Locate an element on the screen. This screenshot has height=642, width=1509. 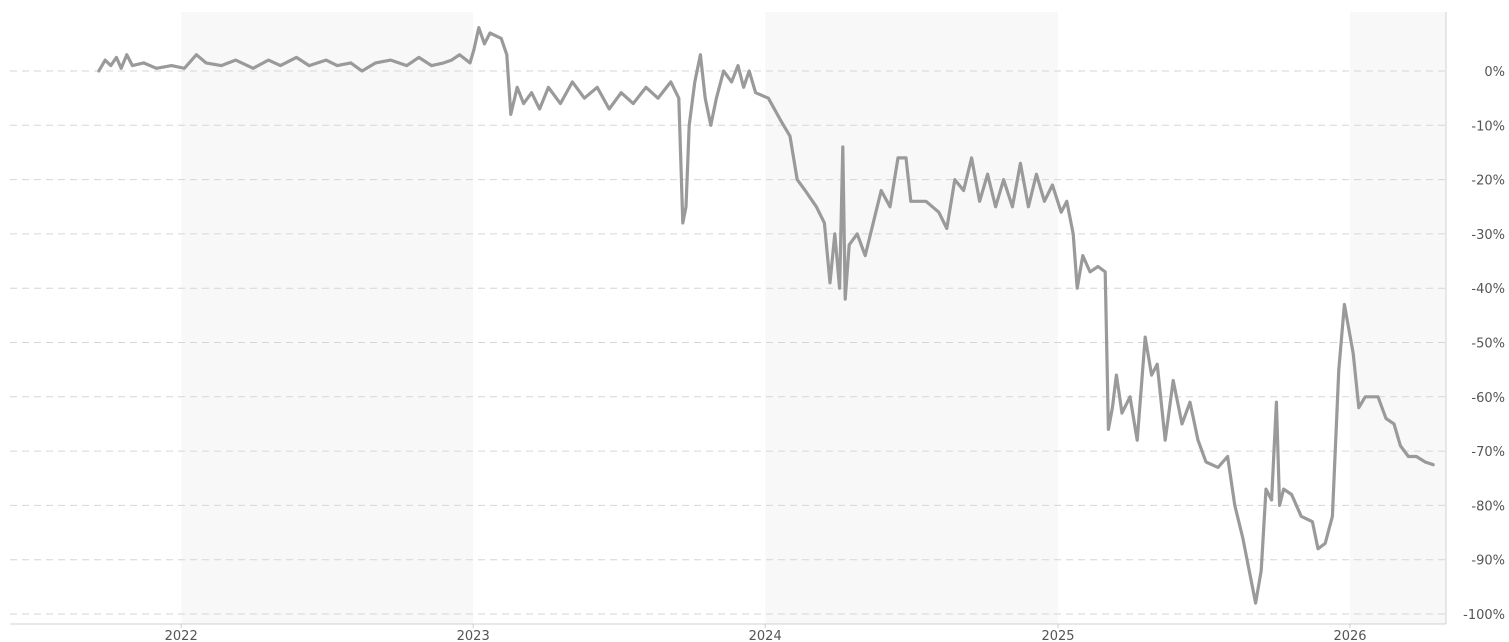
y-tick-label: -50% is located at coordinates (1488, 344).